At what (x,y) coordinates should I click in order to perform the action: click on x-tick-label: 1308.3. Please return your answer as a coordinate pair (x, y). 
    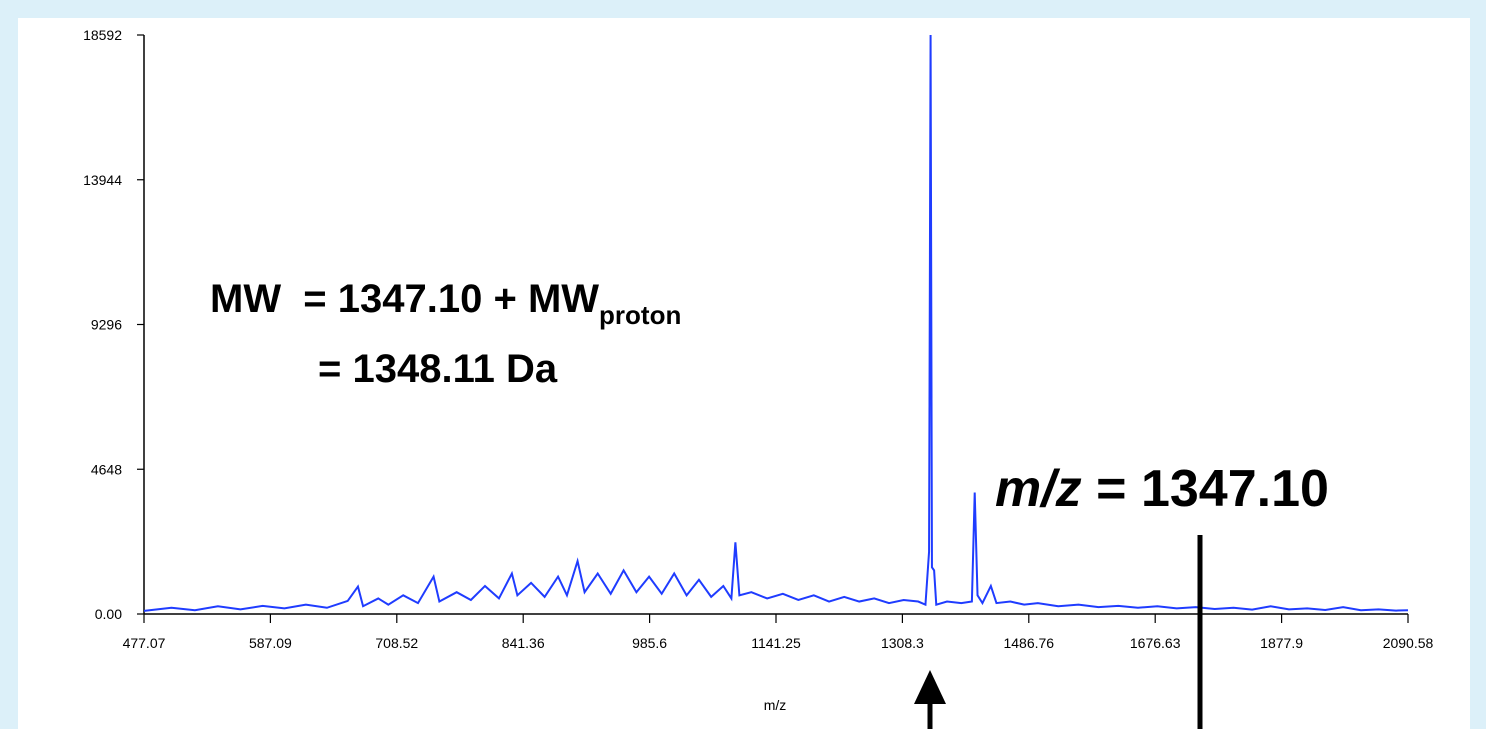
    Looking at the image, I should click on (902, 643).